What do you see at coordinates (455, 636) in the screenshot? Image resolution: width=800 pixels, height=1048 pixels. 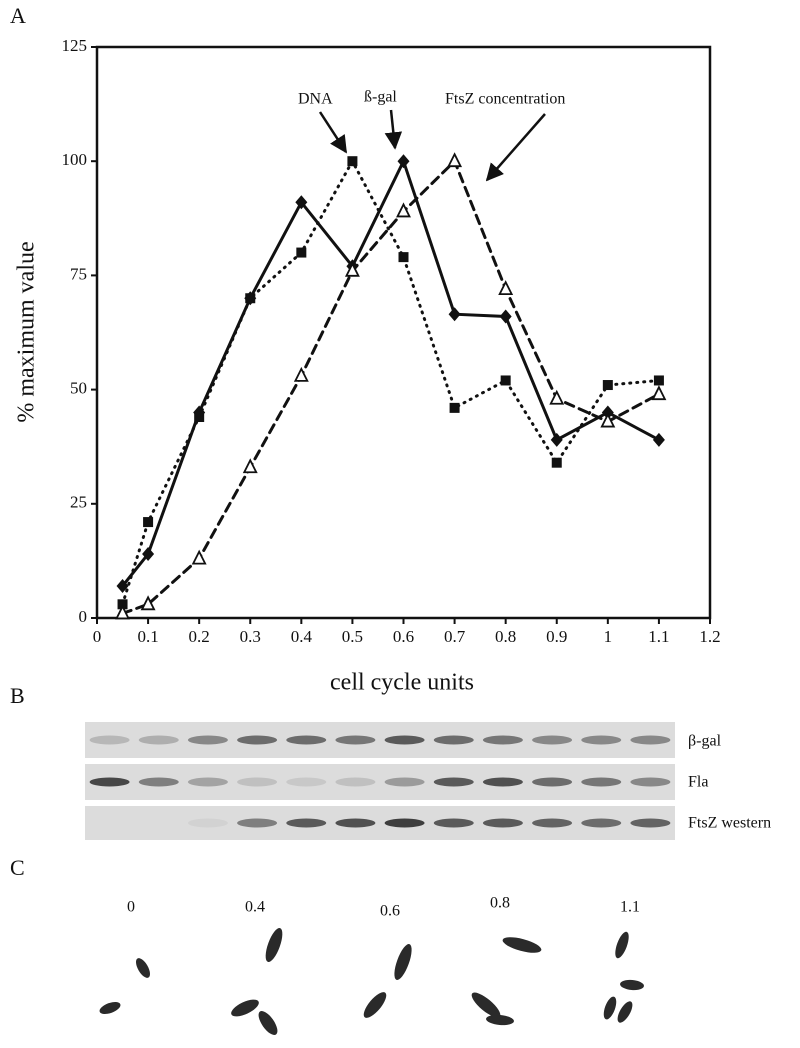 I see `x-tick-label: 0.7` at bounding box center [455, 636].